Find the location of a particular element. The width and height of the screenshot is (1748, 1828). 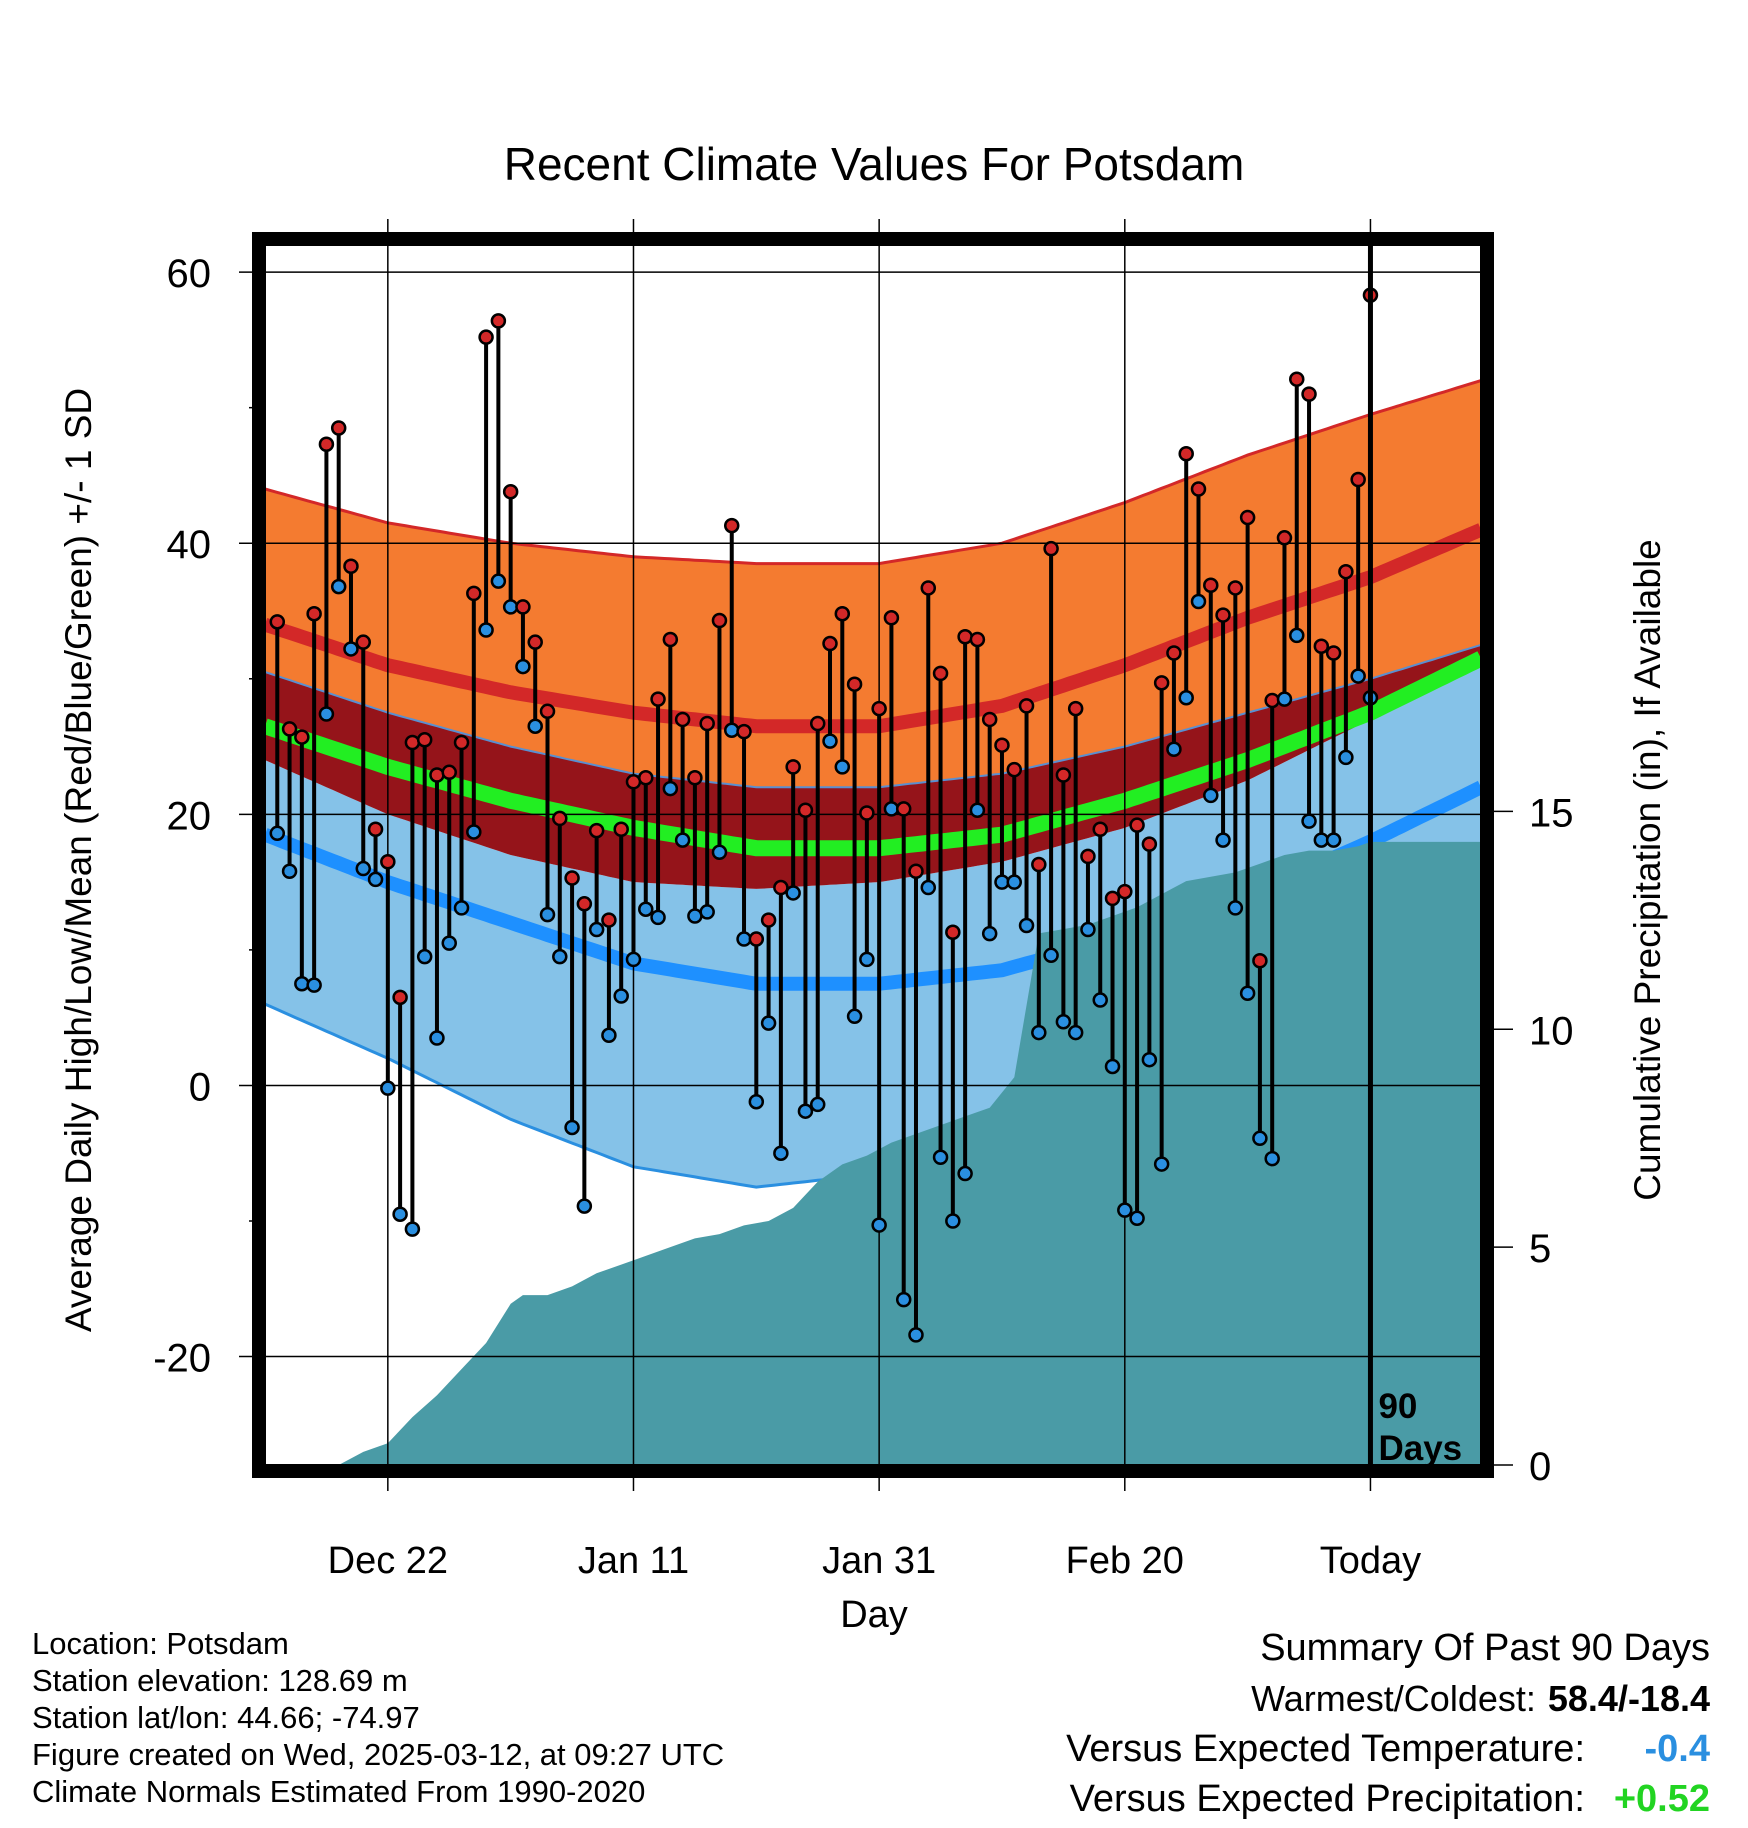

y2-tick-label: 5 is located at coordinates (1540, 1249).